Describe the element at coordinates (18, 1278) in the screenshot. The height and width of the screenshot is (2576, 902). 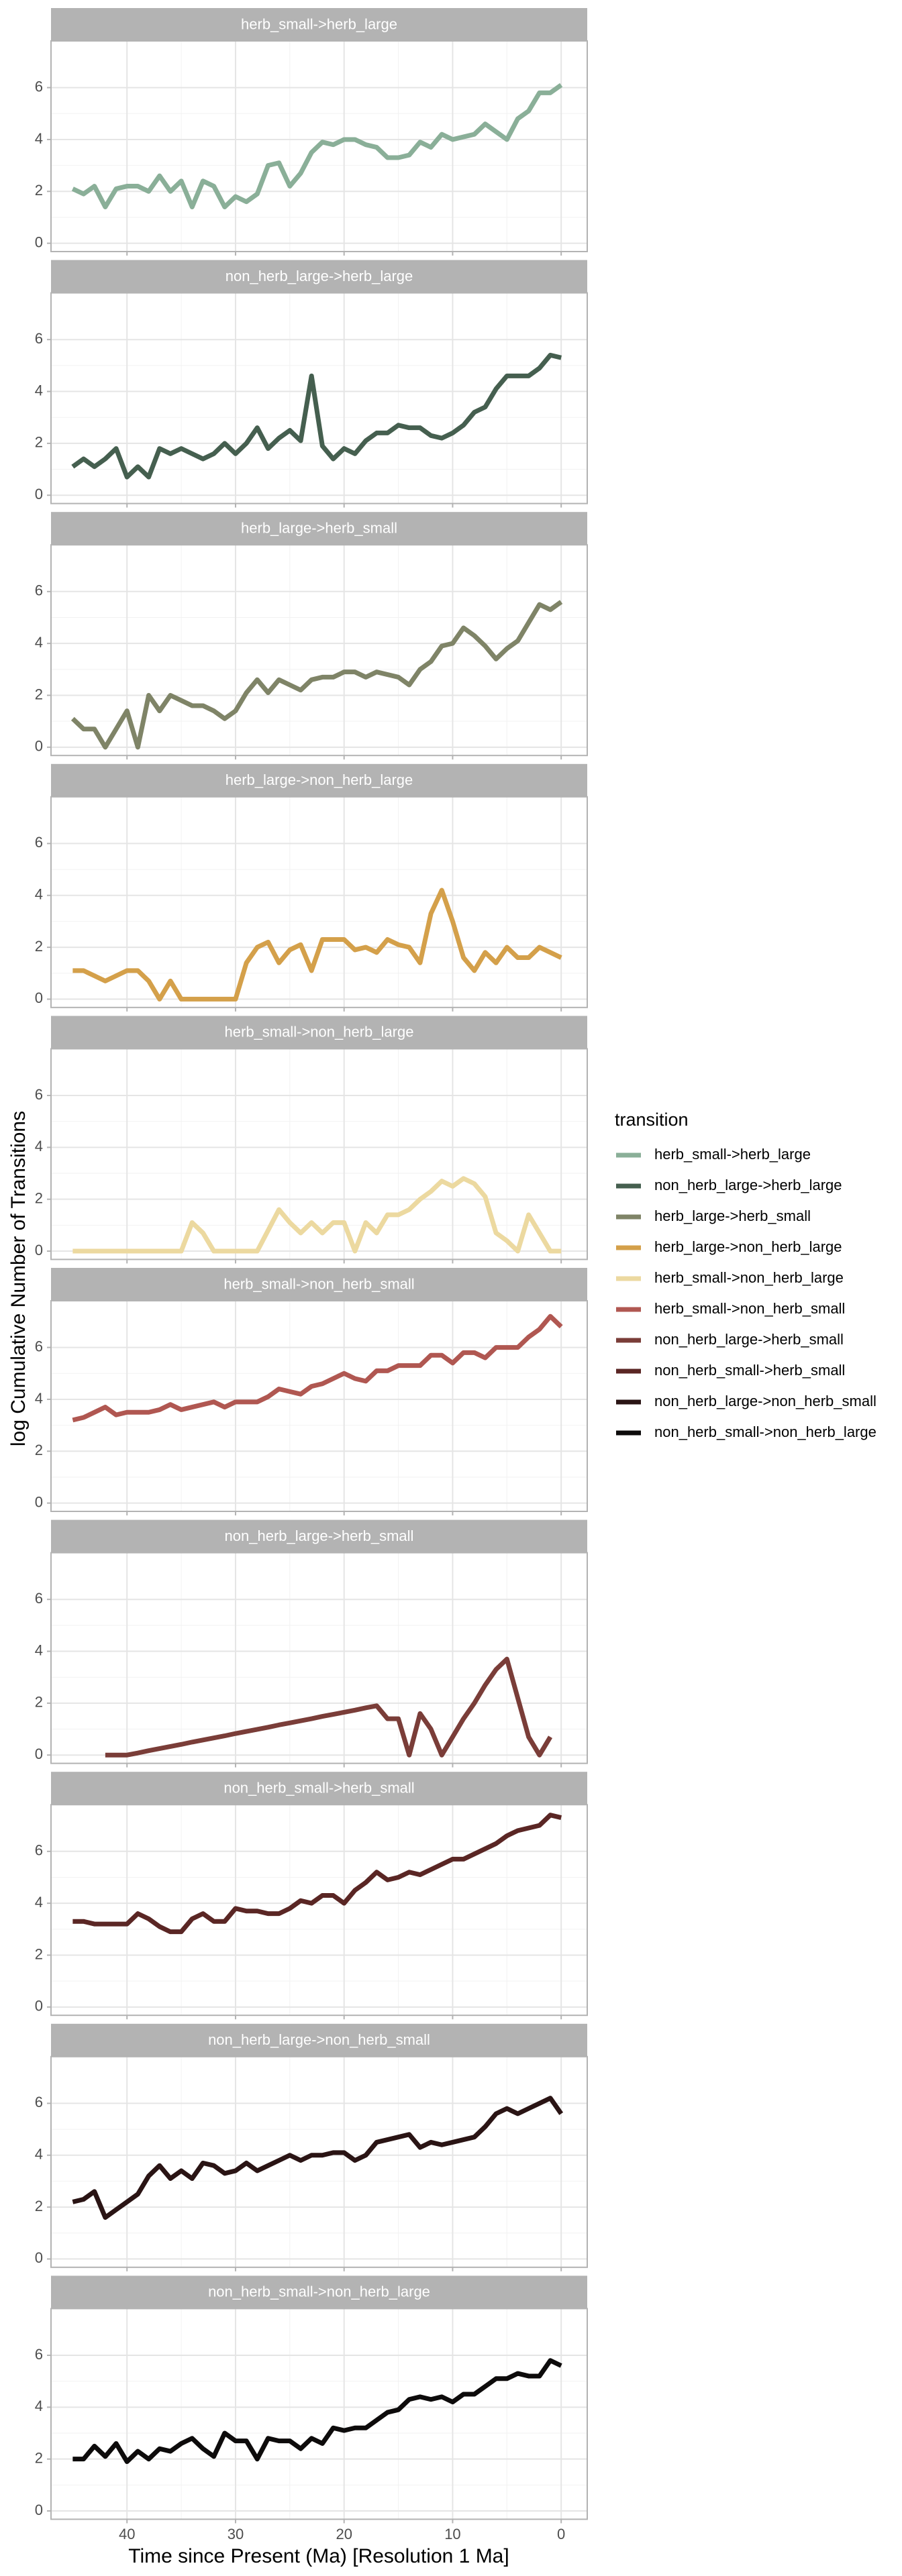
I see `y-axis-label: log Cumulative Number of Transitions` at that location.